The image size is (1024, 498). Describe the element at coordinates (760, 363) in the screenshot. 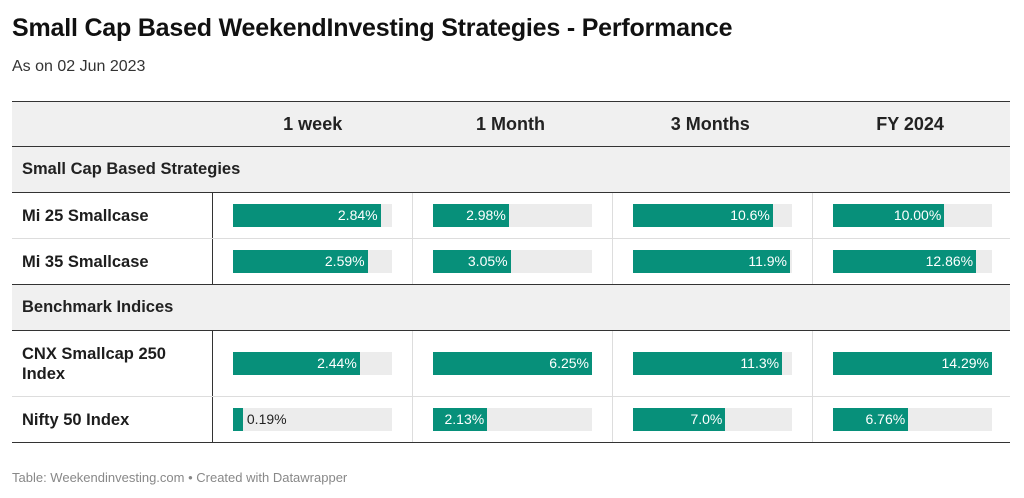

I see `bar-value-label: 11.3%` at that location.